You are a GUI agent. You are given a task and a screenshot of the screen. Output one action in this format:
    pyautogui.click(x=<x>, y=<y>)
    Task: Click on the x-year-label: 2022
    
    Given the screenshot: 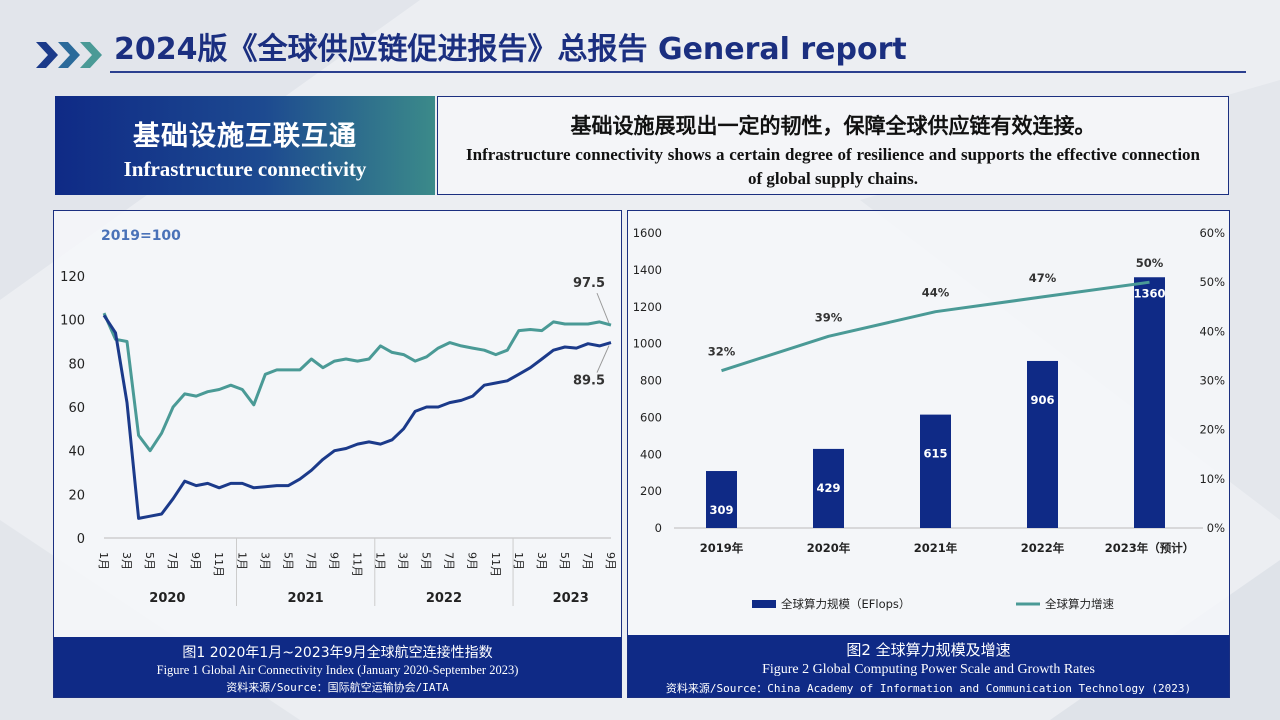 What is the action you would take?
    pyautogui.click(x=444, y=598)
    